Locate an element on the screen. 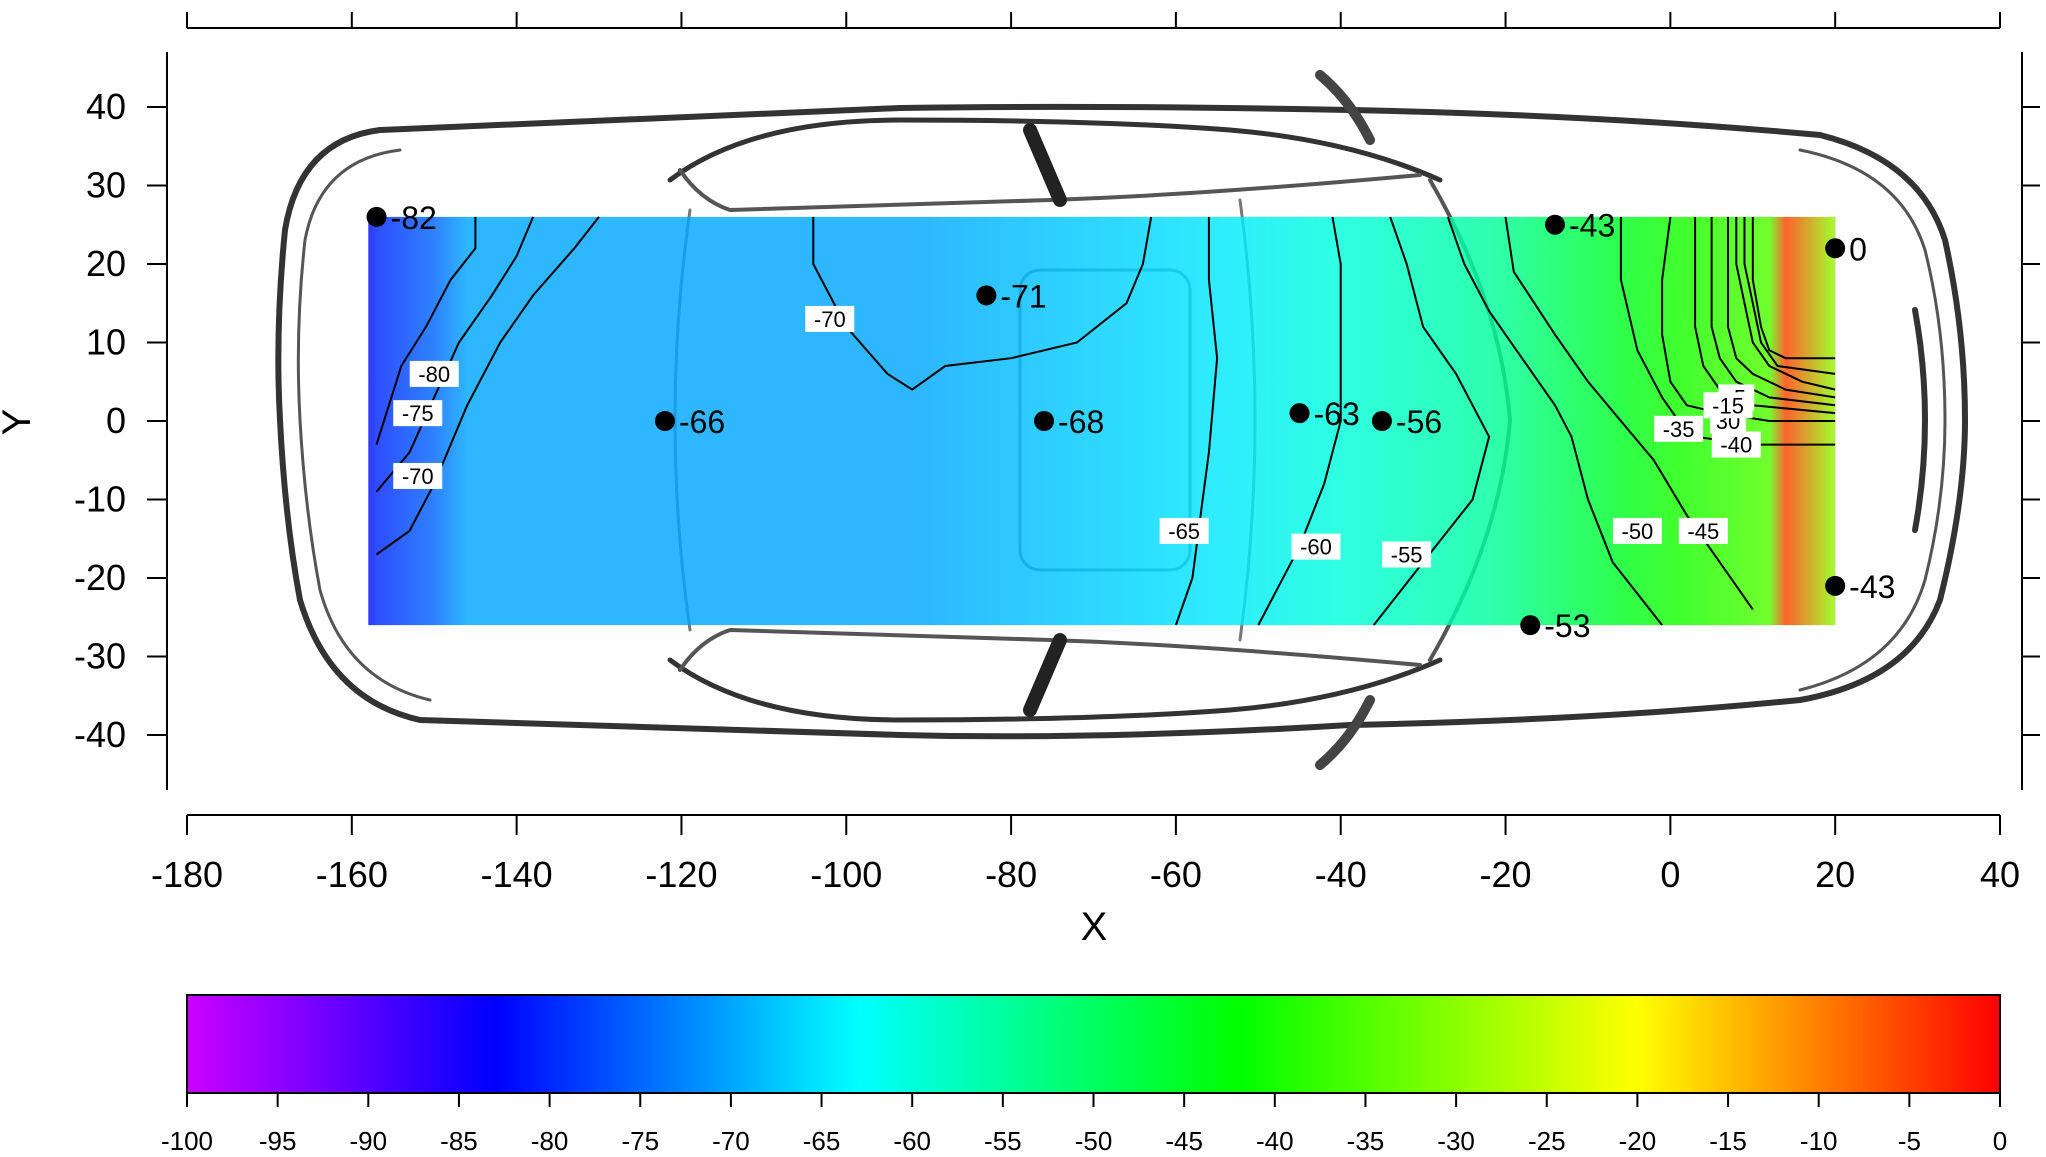 The height and width of the screenshot is (1157, 2046). contour-label: -70 is located at coordinates (830, 319).